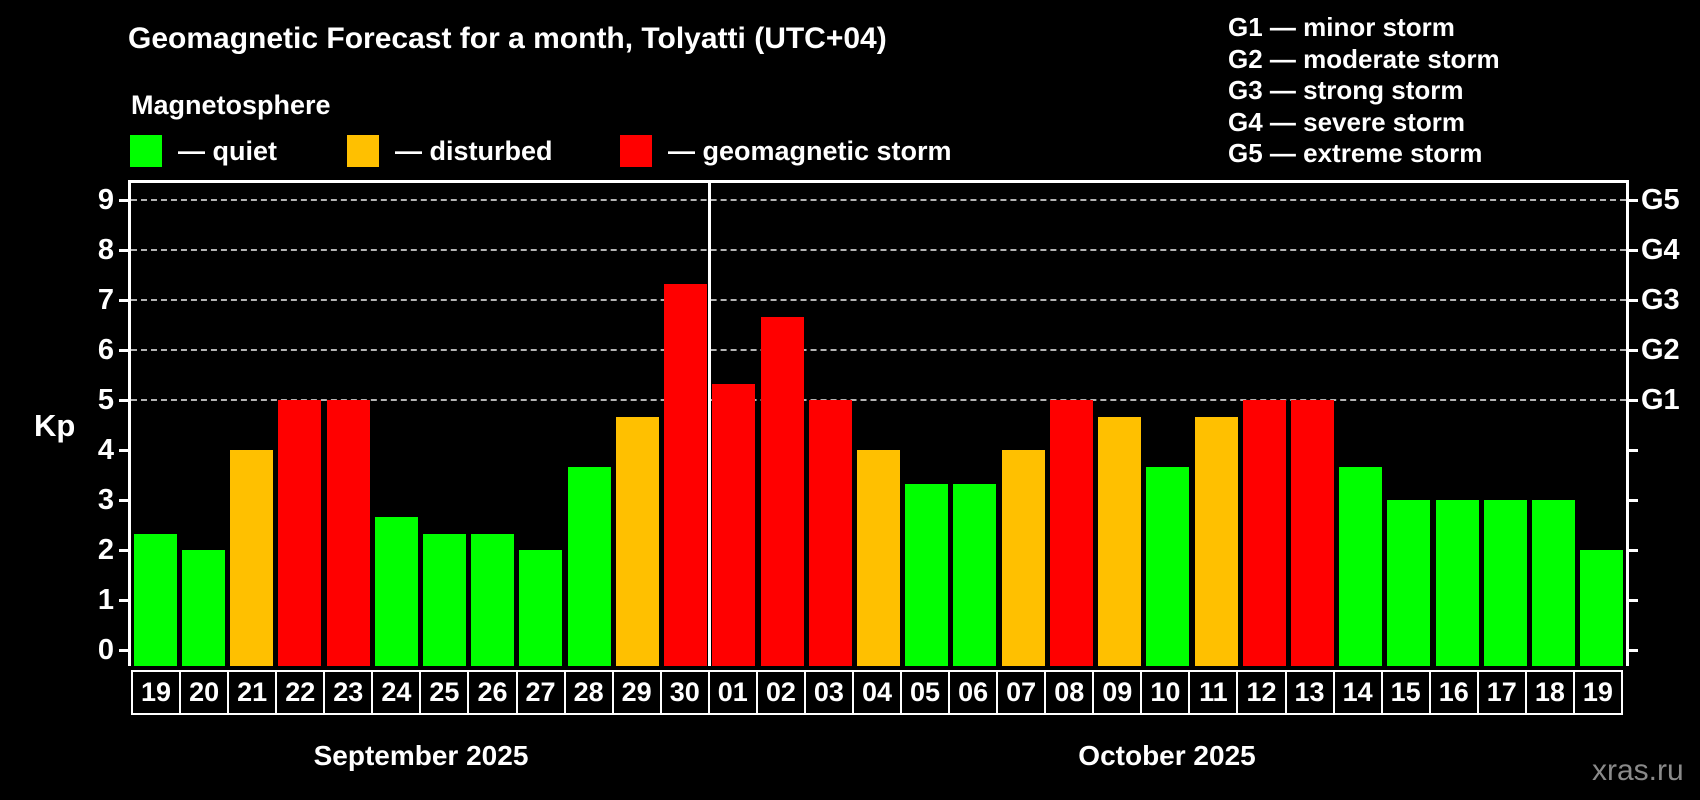 The image size is (1700, 800). I want to click on date-cell-october-08: 08, so click(1069, 692).